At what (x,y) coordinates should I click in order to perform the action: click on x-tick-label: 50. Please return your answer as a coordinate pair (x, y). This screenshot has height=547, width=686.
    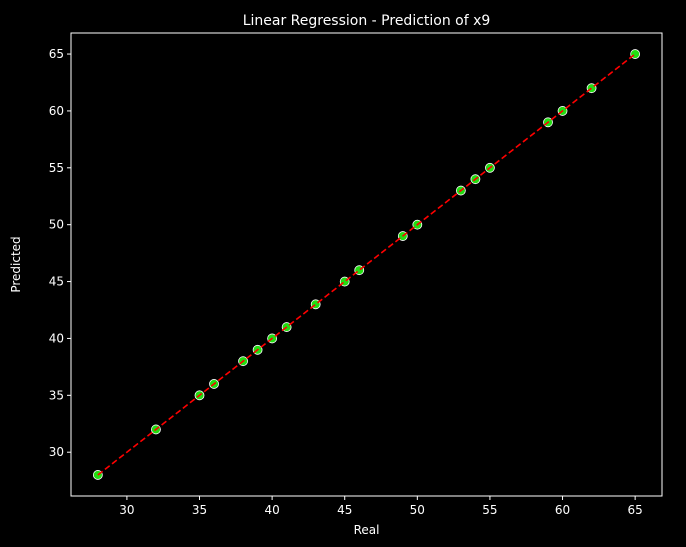
    Looking at the image, I should click on (417, 510).